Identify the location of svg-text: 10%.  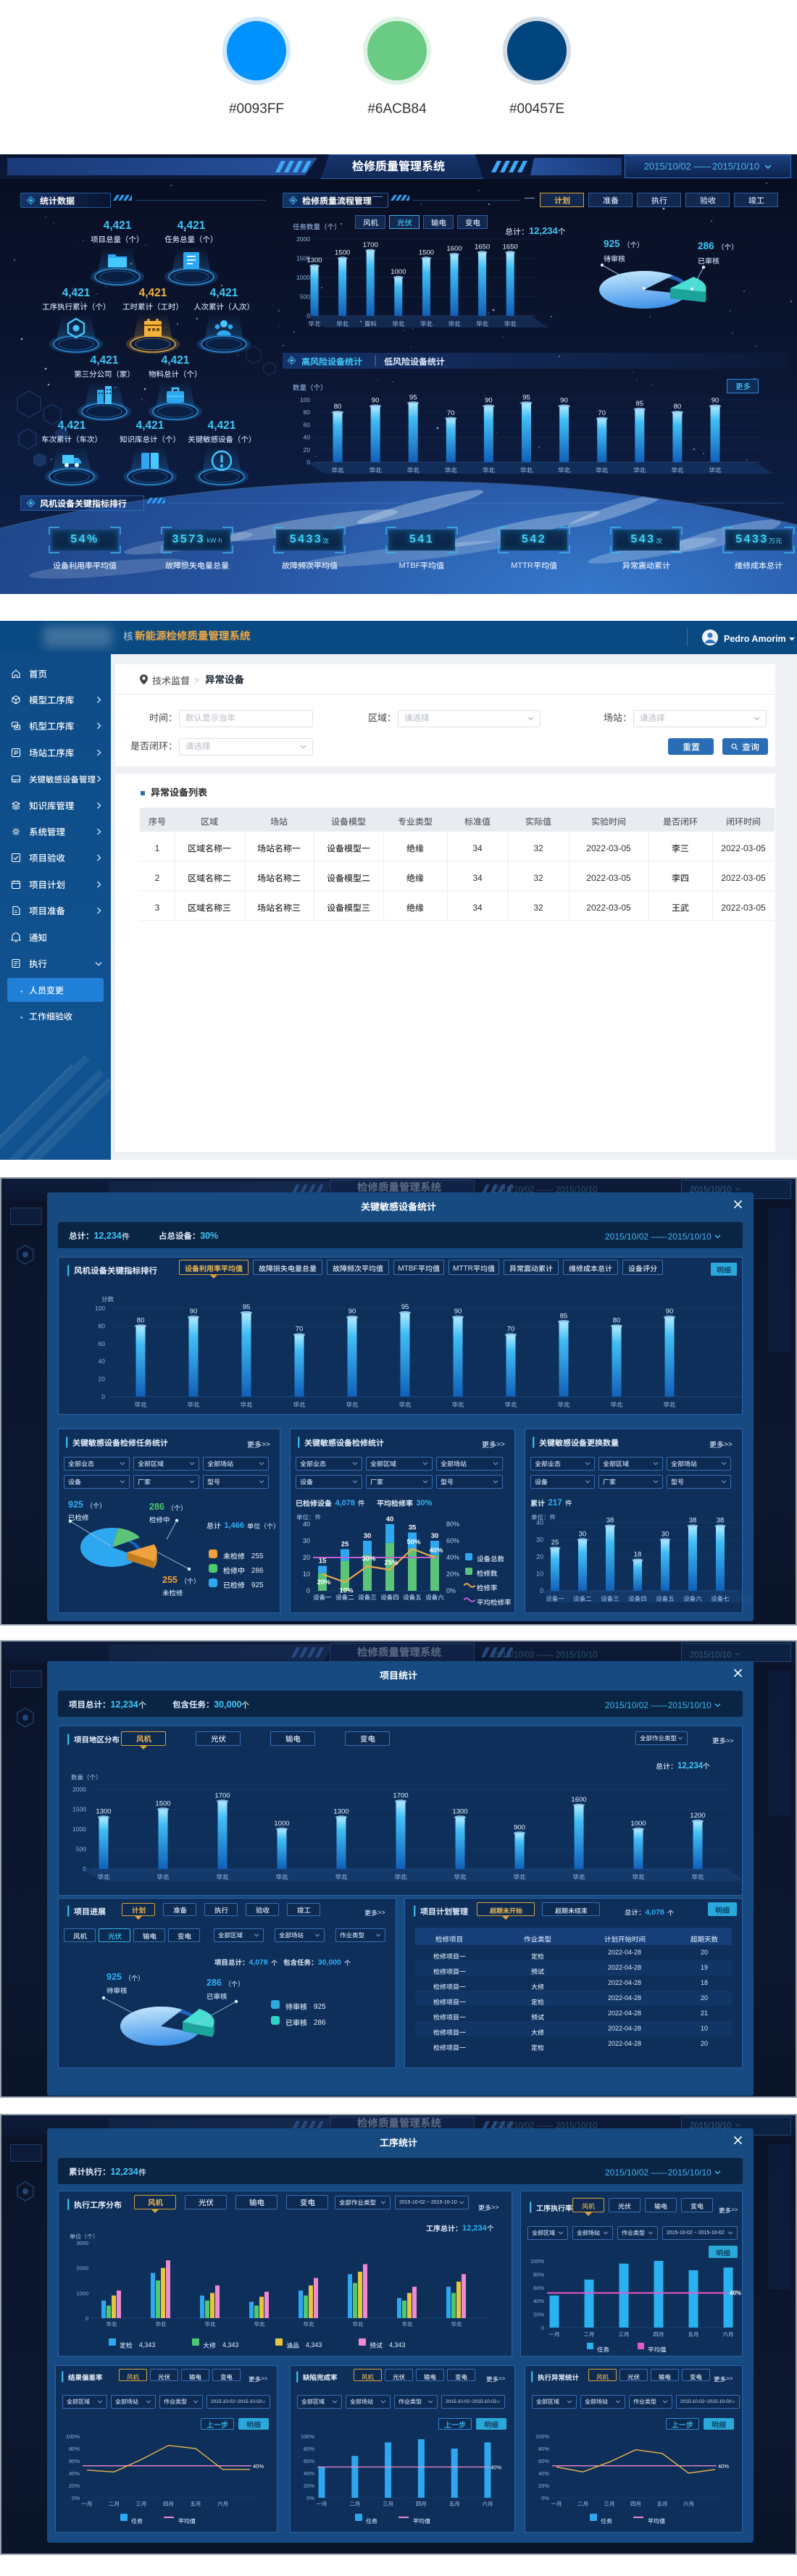
(346, 1591).